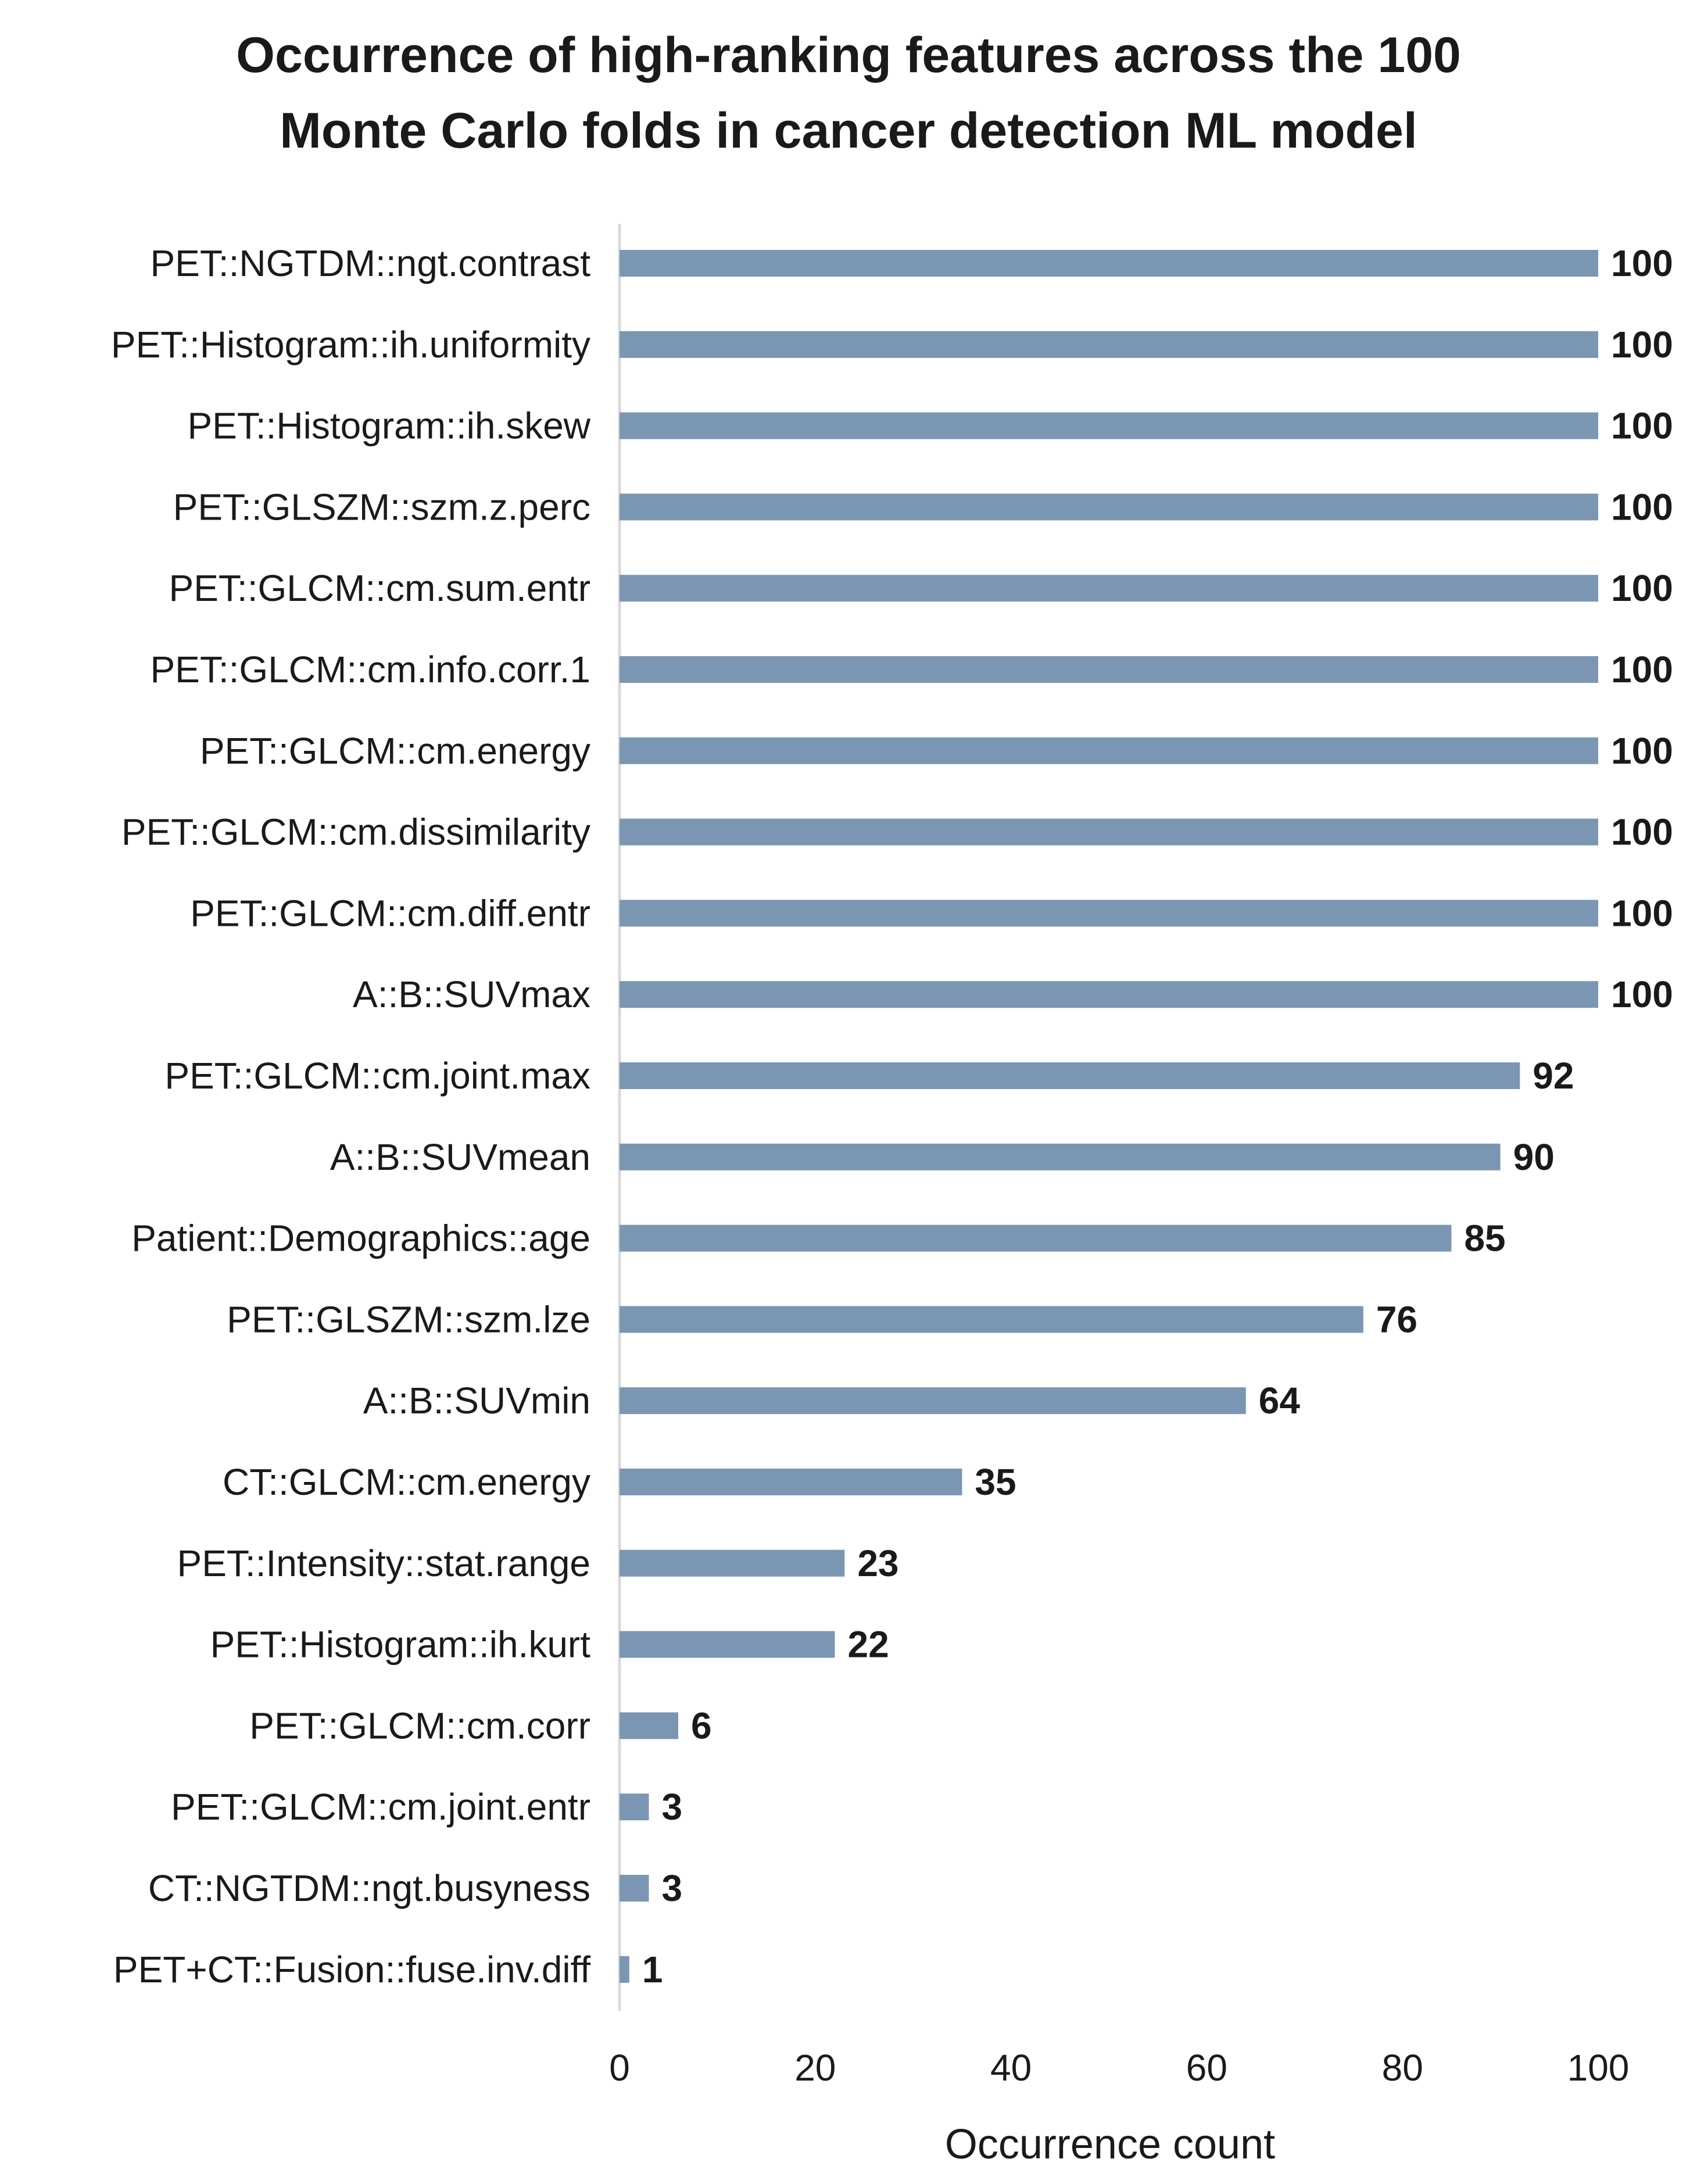 This screenshot has width=1697, height=2184. I want to click on x-tick-label-0: 0, so click(619, 2068).